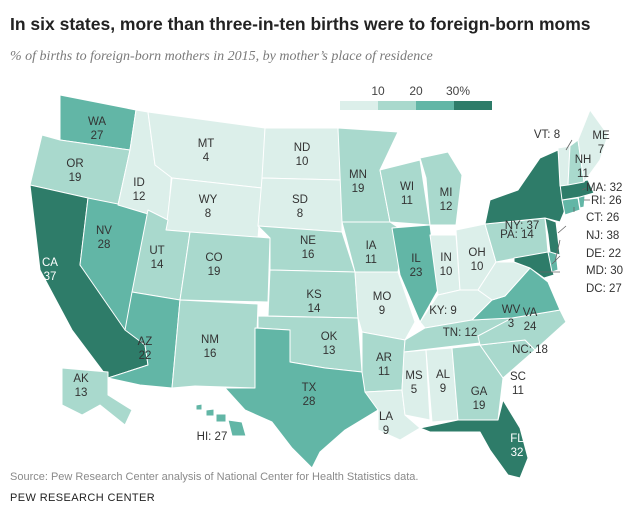 This screenshot has width=640, height=528. Describe the element at coordinates (458, 91) in the screenshot. I see `legend-tick-30: 30%` at that location.